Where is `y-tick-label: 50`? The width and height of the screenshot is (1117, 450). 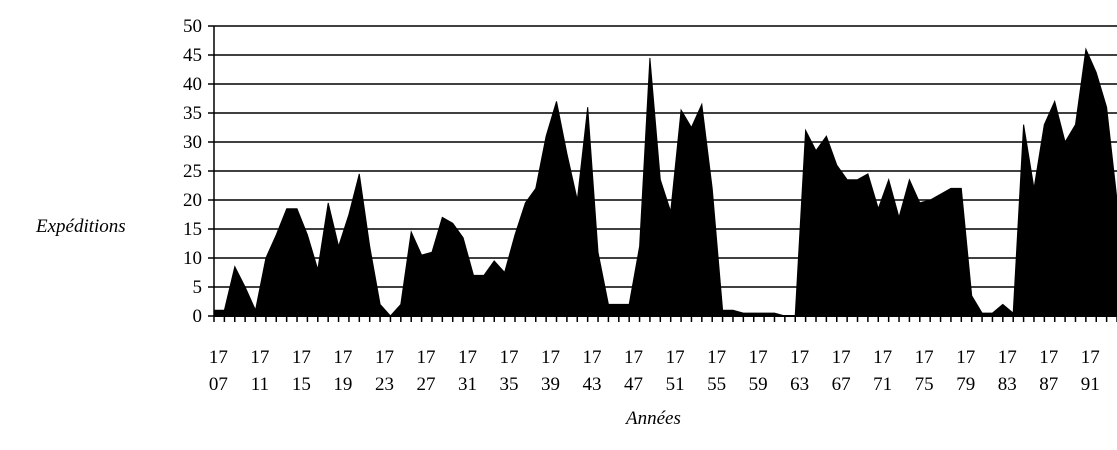 y-tick-label: 50 is located at coordinates (192, 26).